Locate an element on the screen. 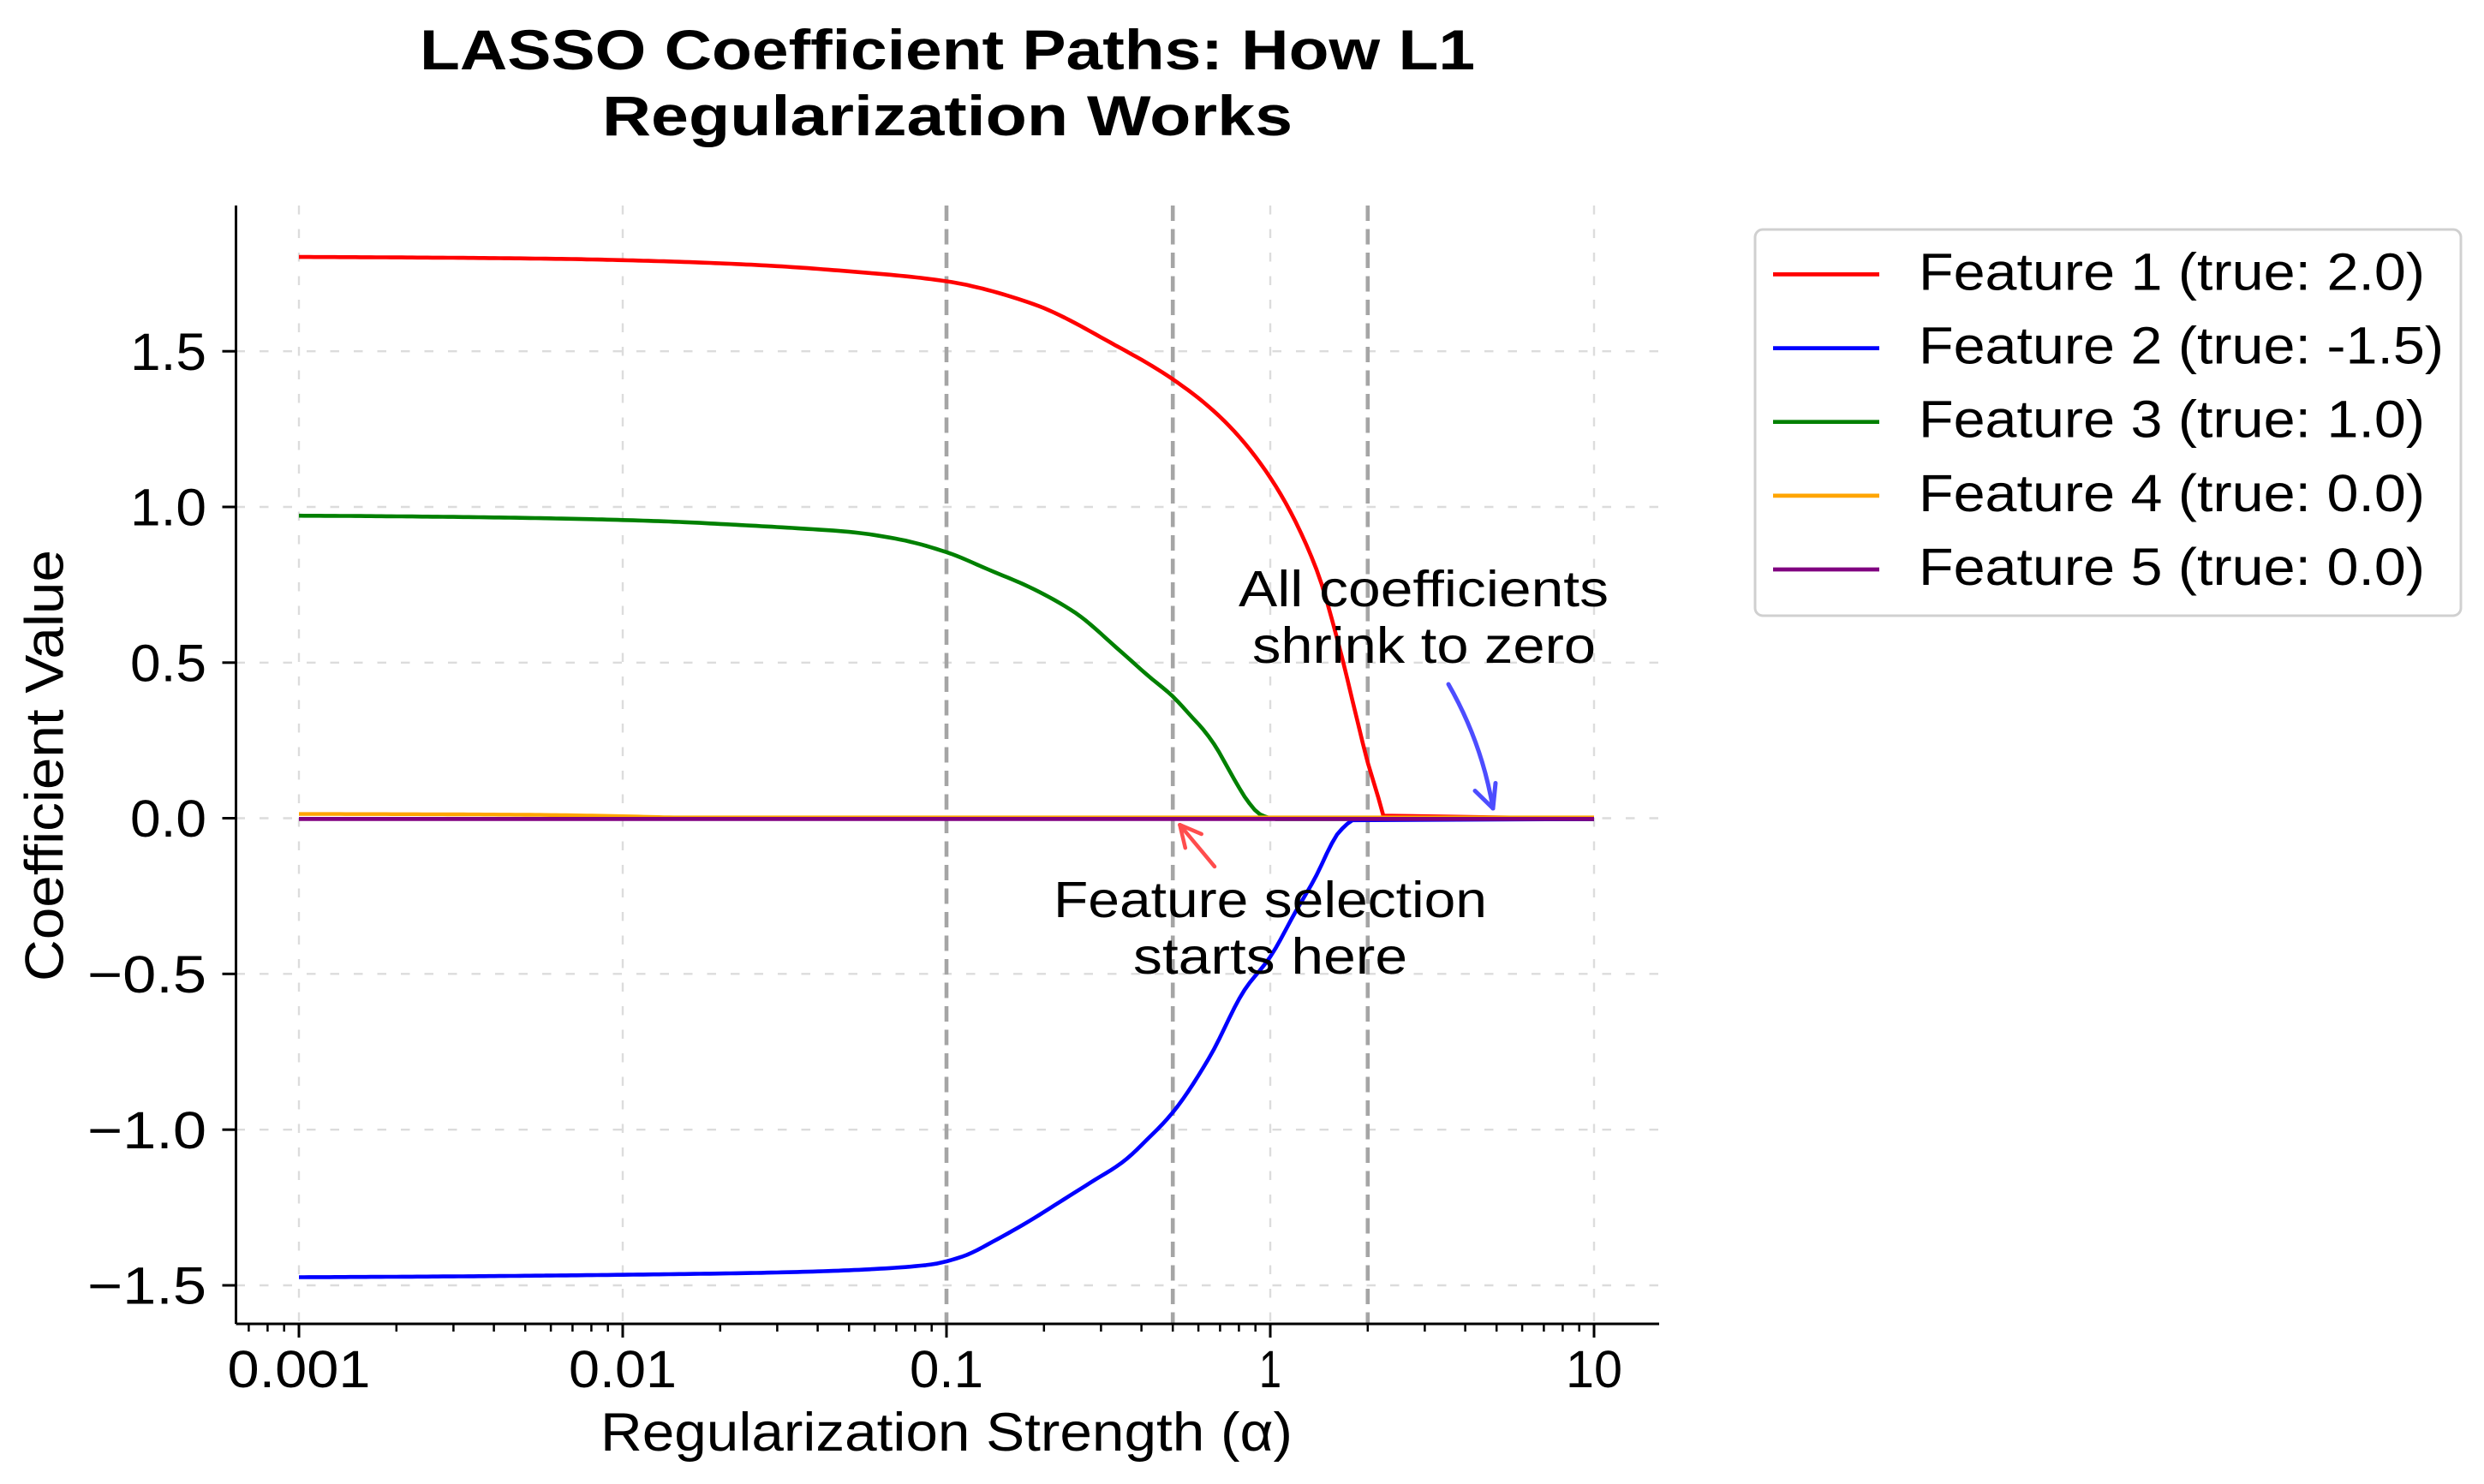  svg-text: shrink to zero is located at coordinates (1424, 646).